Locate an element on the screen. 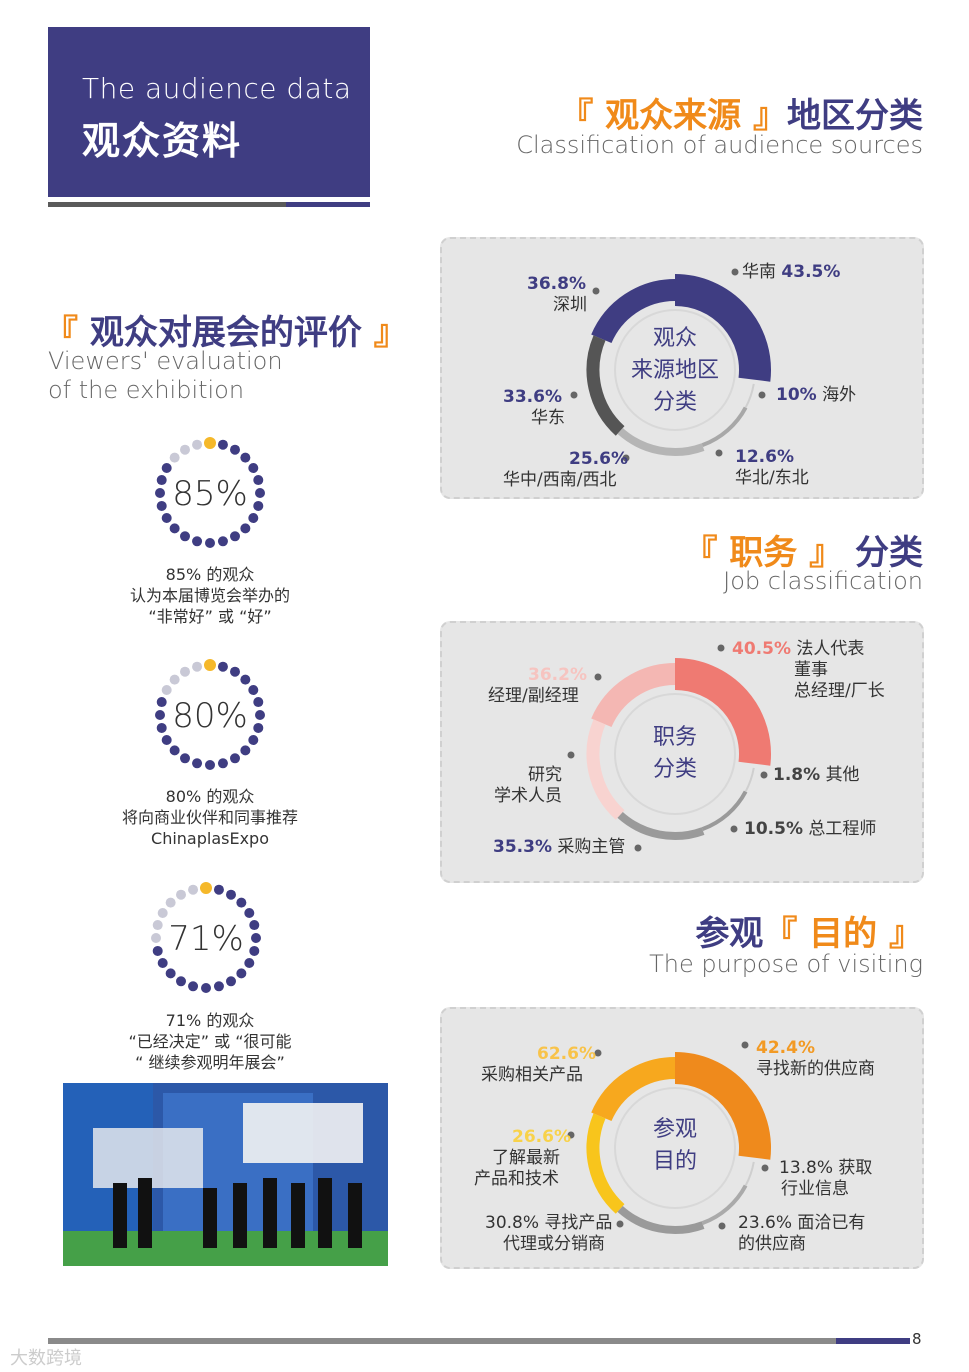  ring-value-71: 71% is located at coordinates (206, 939).